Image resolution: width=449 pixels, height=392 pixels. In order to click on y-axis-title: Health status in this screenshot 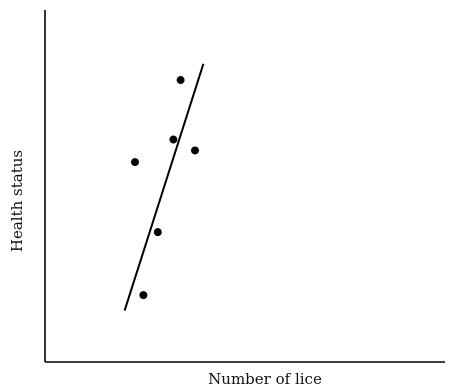, I will do `click(17, 201)`.